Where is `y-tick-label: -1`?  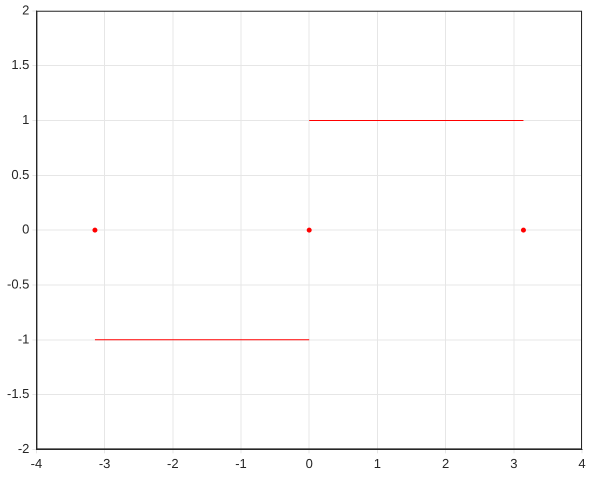 y-tick-label: -1 is located at coordinates (24, 338).